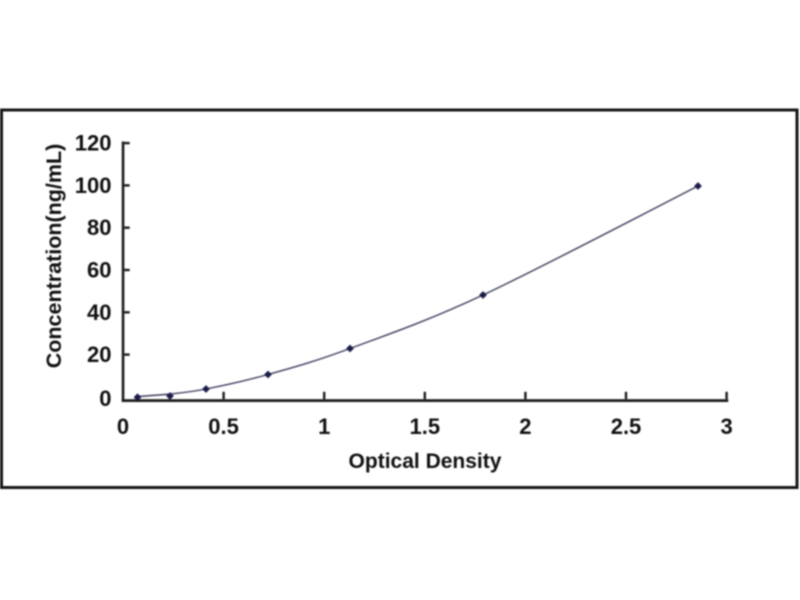 The width and height of the screenshot is (800, 600). I want to click on svg-text: 40, so click(99, 312).